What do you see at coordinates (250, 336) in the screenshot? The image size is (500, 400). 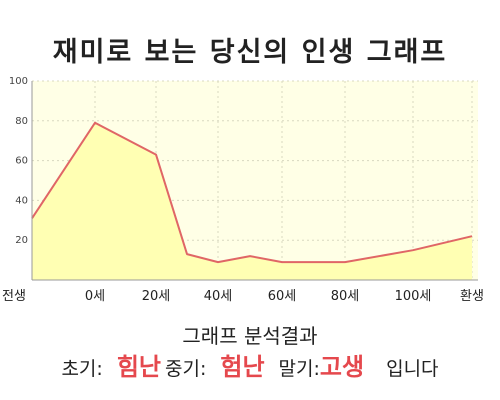 I see `analysis-heading: 그래프 분석결과` at bounding box center [250, 336].